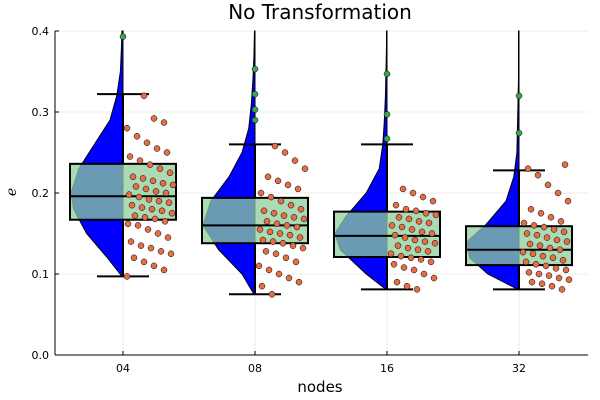 The height and width of the screenshot is (400, 600). What do you see at coordinates (319, 387) in the screenshot?
I see `x-axis-label: nodes` at bounding box center [319, 387].